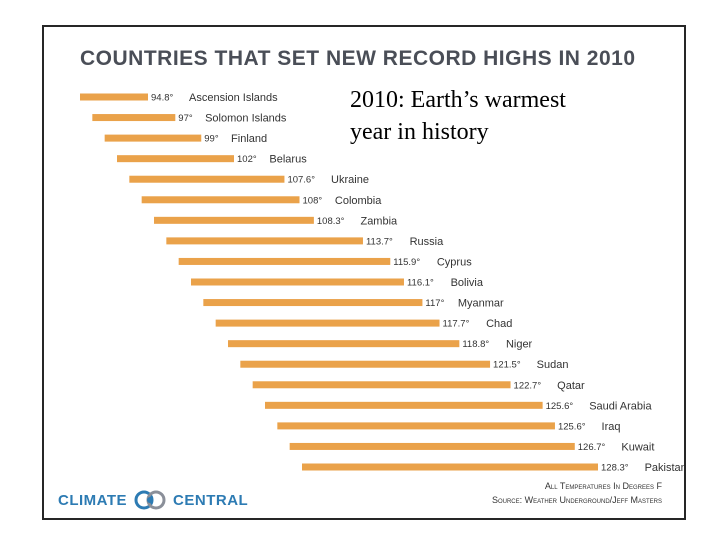  I want to click on bar-saudi-arabia, so click(404, 405).